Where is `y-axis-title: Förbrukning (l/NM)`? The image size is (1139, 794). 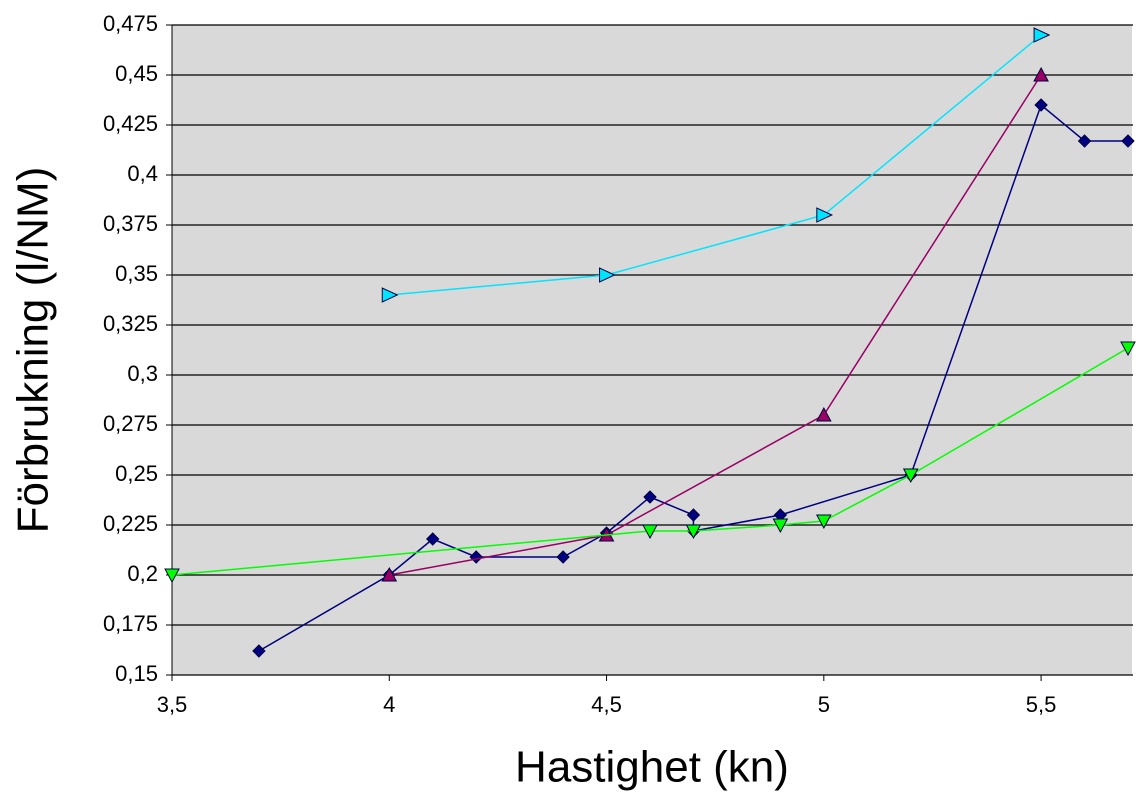
y-axis-title: Förbrukning (l/NM) is located at coordinates (33, 350).